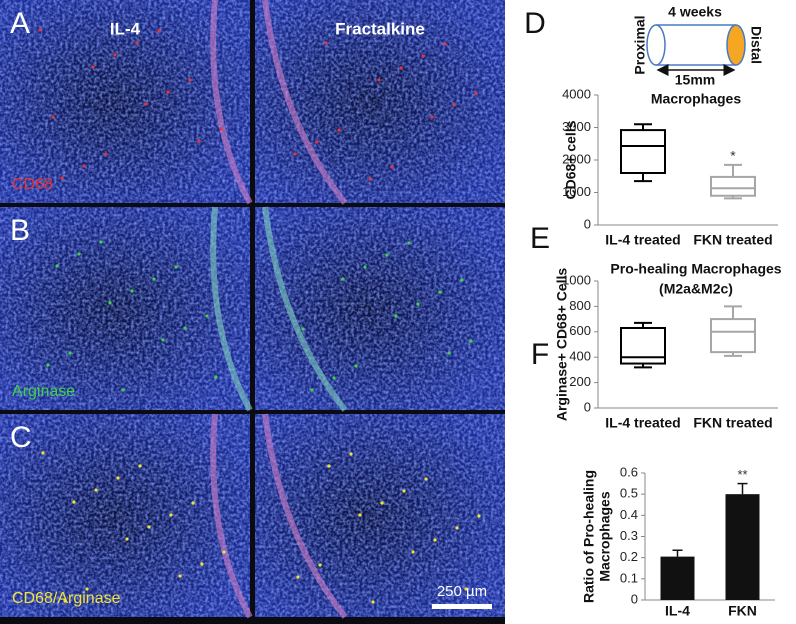 The width and height of the screenshot is (796, 624). What do you see at coordinates (43, 391) in the screenshot?
I see `stain-label: Arginase` at bounding box center [43, 391].